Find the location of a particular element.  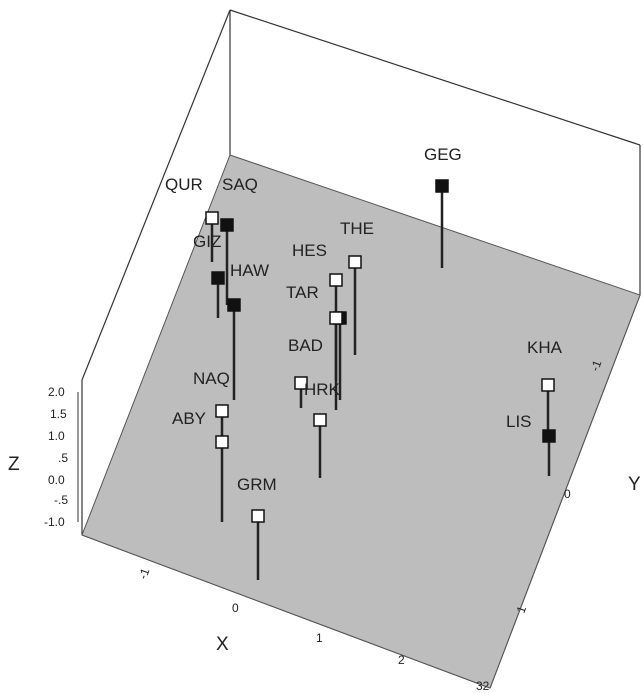

y-axis: -1 0 1 Y is located at coordinates (577, 486).